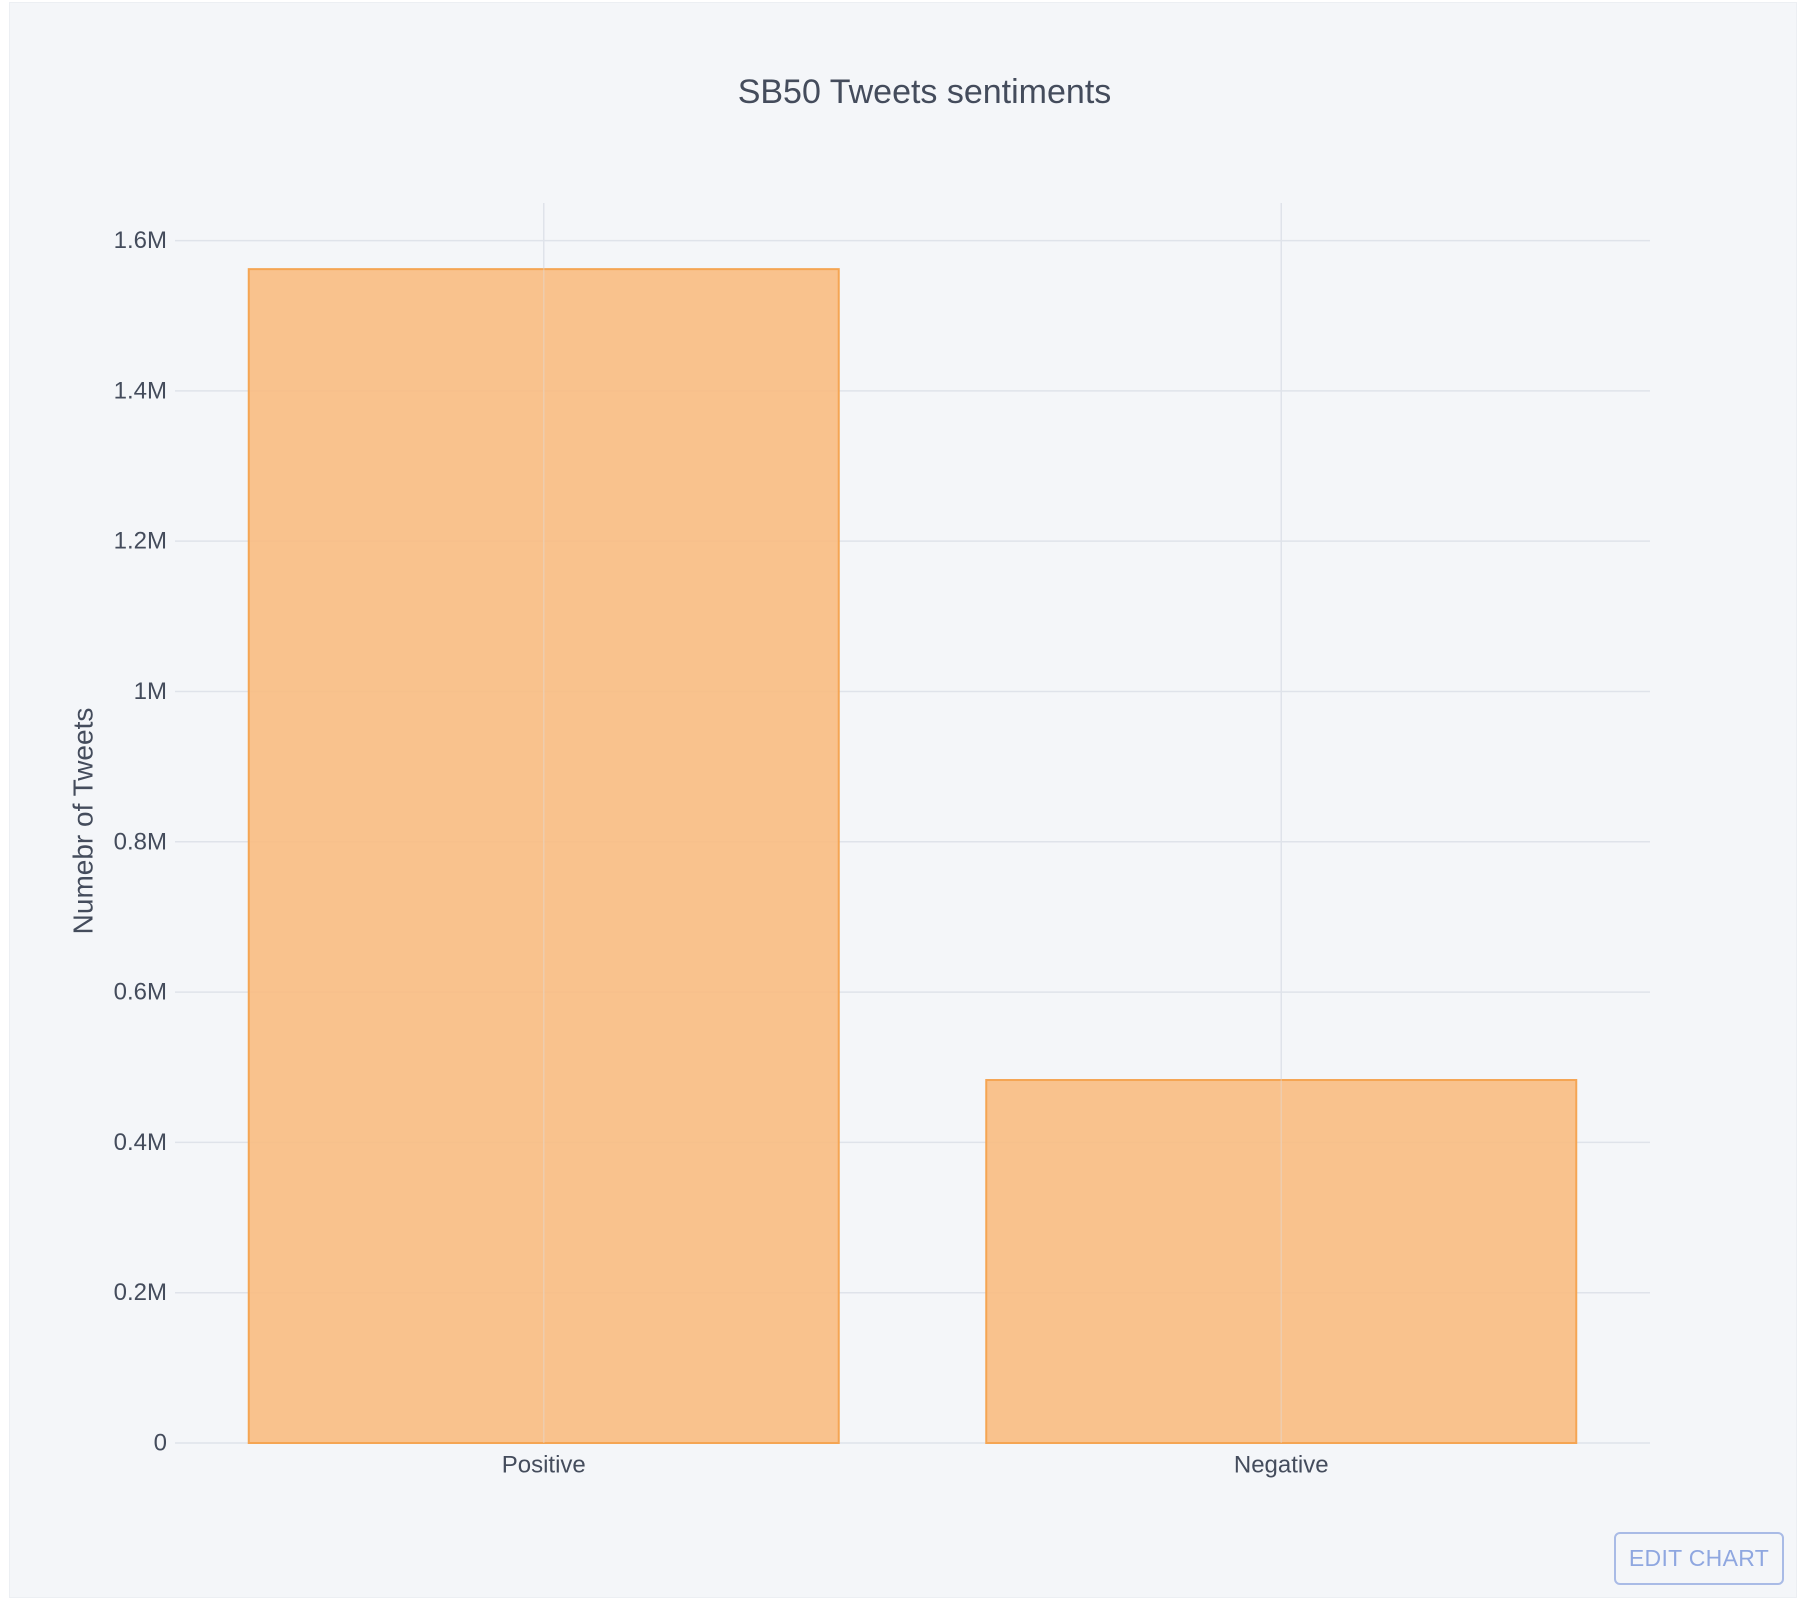  Describe the element at coordinates (140, 240) in the screenshot. I see `y-tick-label: 1.6M` at that location.